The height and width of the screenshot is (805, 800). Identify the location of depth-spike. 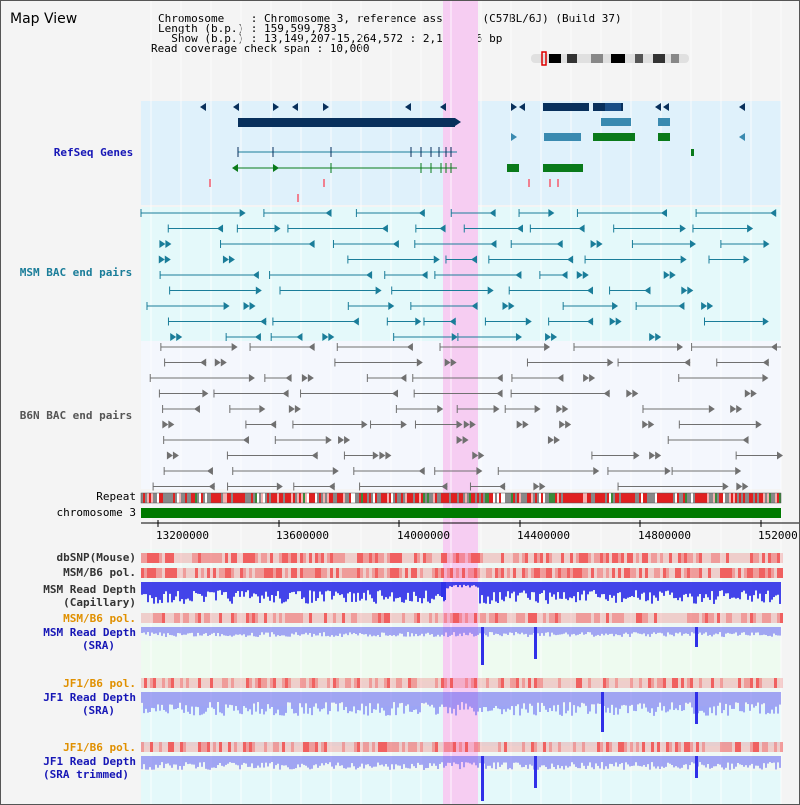
(482, 646).